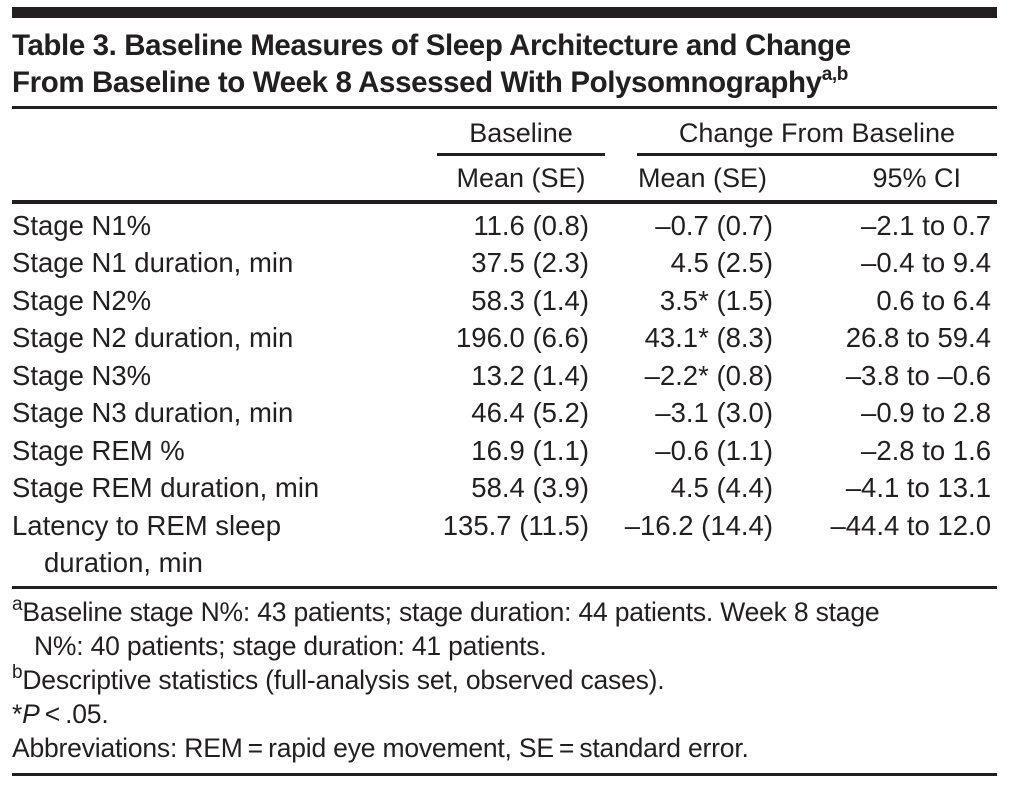  What do you see at coordinates (166, 487) in the screenshot?
I see `row-label: Stage REM duration, min` at bounding box center [166, 487].